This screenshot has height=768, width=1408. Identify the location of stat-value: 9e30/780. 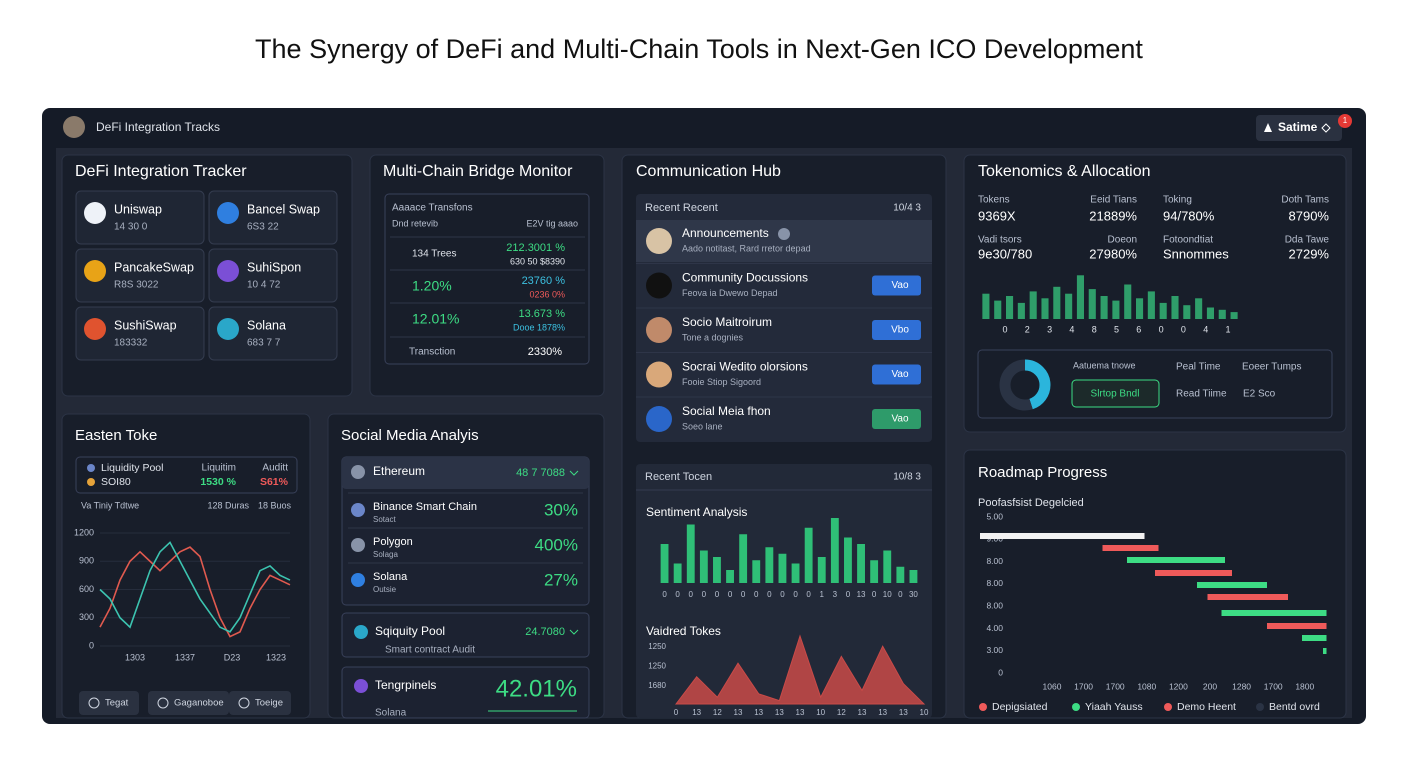
(1005, 253).